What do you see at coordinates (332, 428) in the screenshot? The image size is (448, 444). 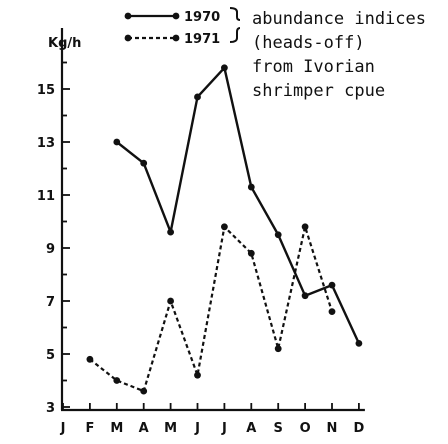 I see `x-tick-label: N` at bounding box center [332, 428].